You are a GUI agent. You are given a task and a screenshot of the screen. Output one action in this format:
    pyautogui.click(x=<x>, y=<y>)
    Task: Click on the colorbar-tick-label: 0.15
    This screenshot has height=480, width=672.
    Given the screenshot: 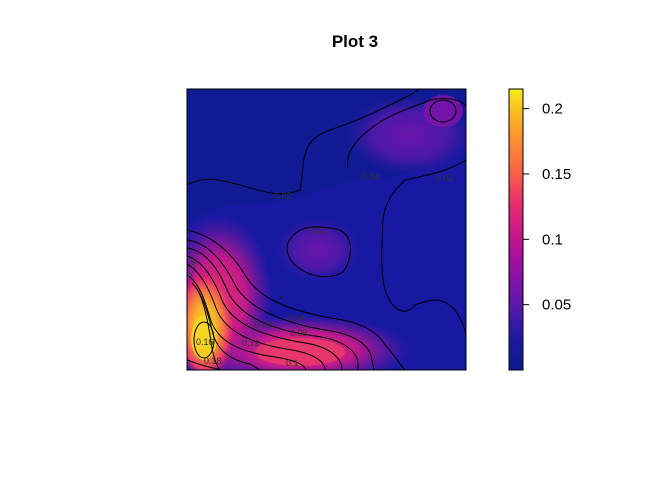 What is the action you would take?
    pyautogui.click(x=556, y=174)
    